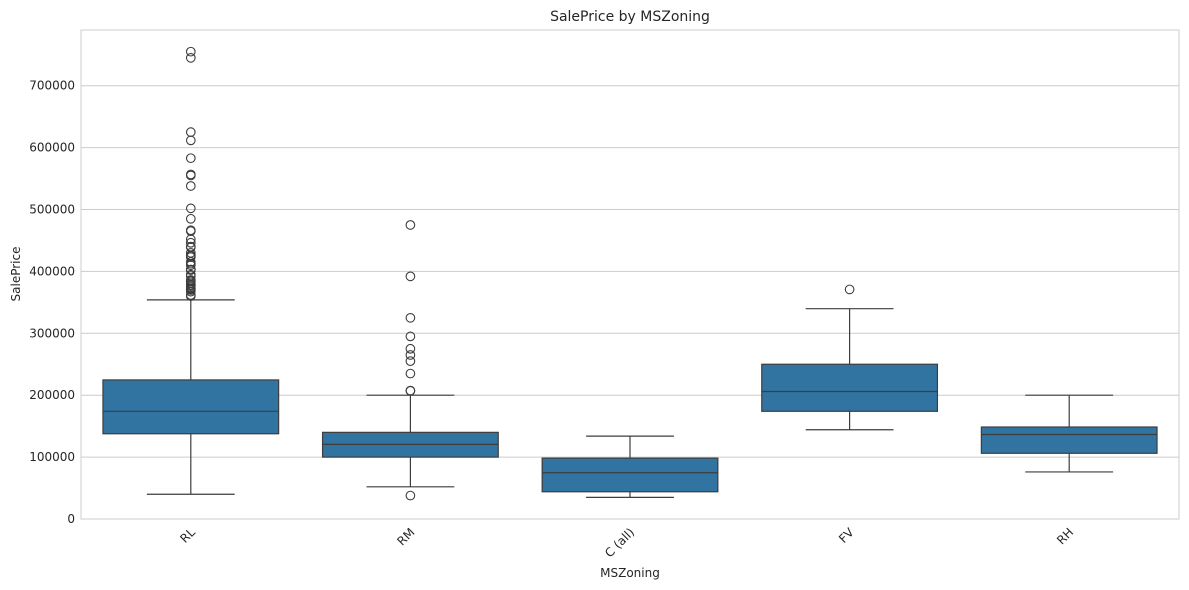 Image resolution: width=1189 pixels, height=590 pixels. Describe the element at coordinates (850, 357) in the screenshot. I see `box-group-fv` at that location.